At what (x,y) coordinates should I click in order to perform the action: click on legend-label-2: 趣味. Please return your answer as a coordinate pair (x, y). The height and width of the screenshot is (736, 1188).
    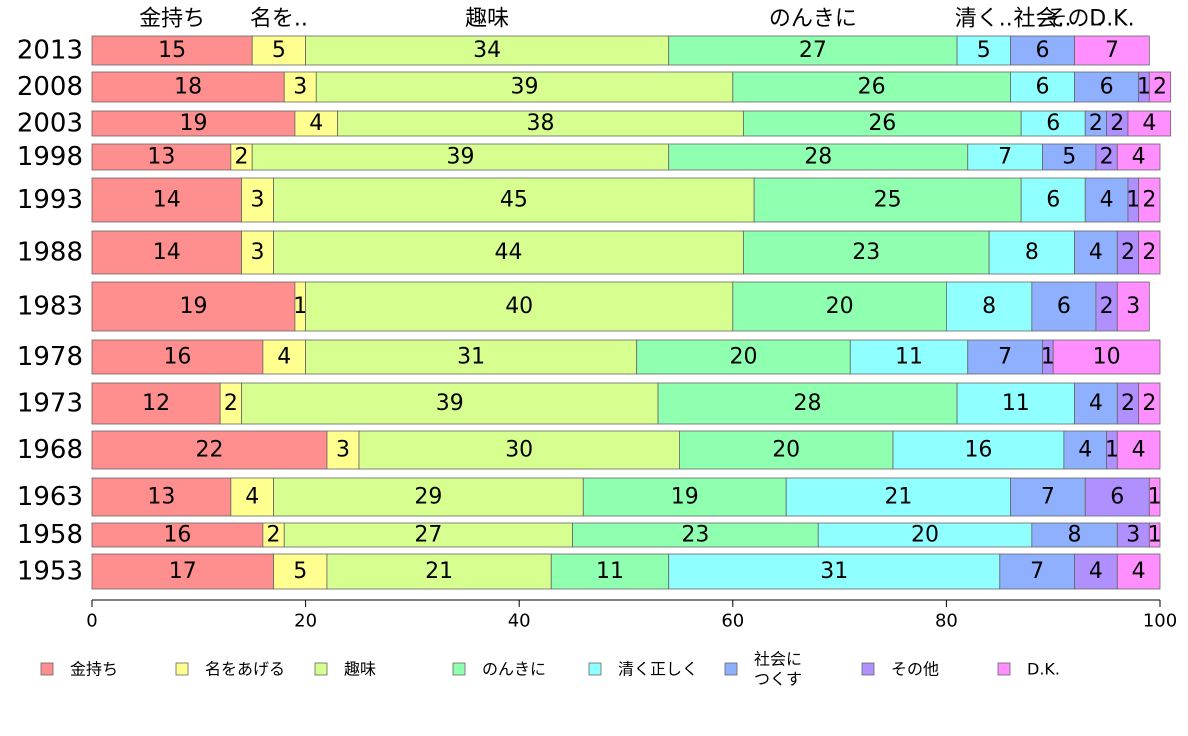
    Looking at the image, I should click on (360, 669).